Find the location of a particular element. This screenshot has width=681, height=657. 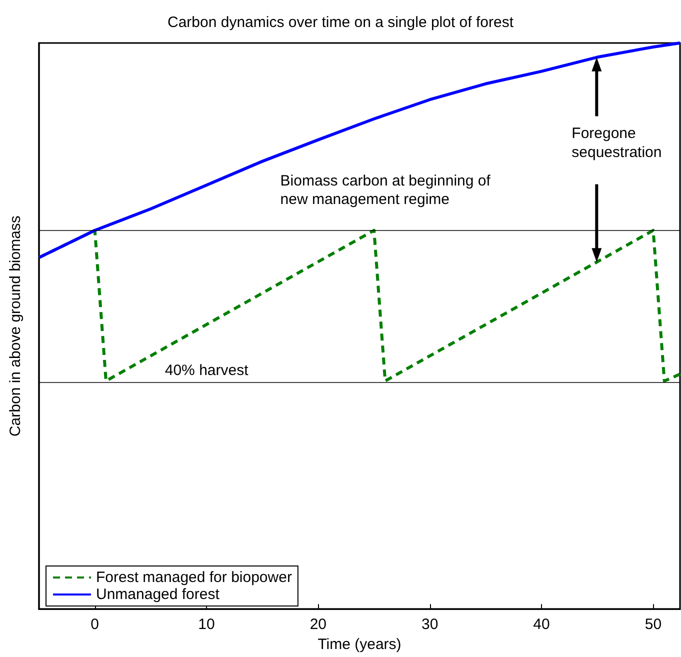

annotation: Foregone sequestration is located at coordinates (617, 143).